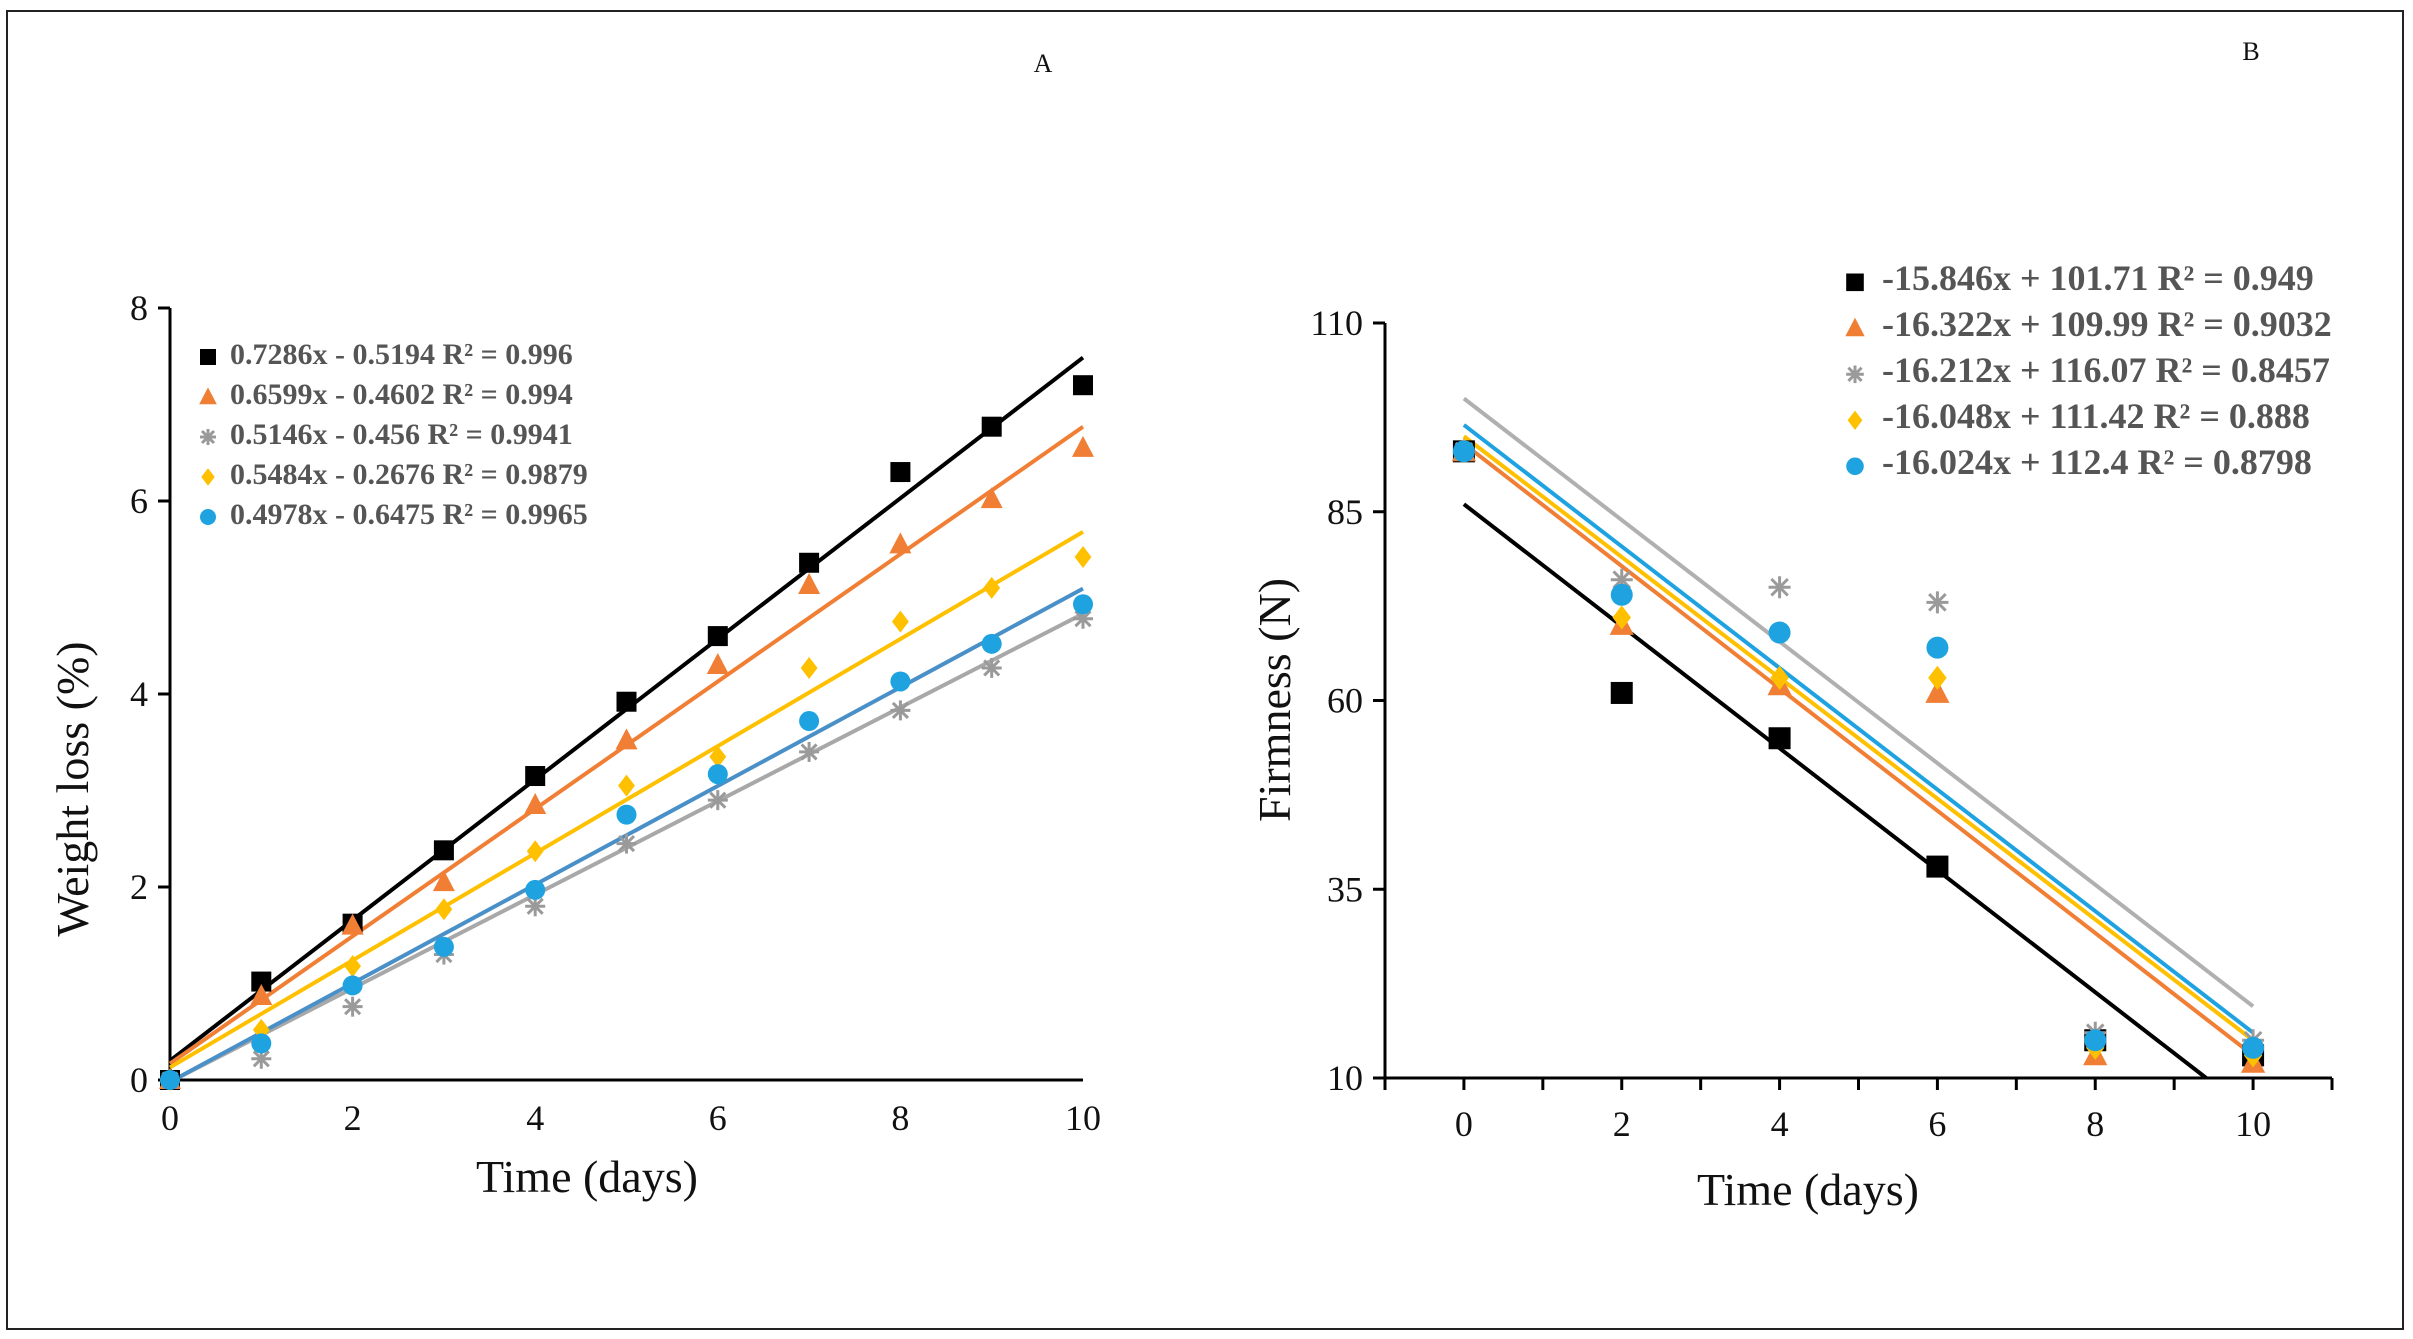 The image size is (2413, 1339). I want to click on y-tick-label: 10, so click(1345, 1078).